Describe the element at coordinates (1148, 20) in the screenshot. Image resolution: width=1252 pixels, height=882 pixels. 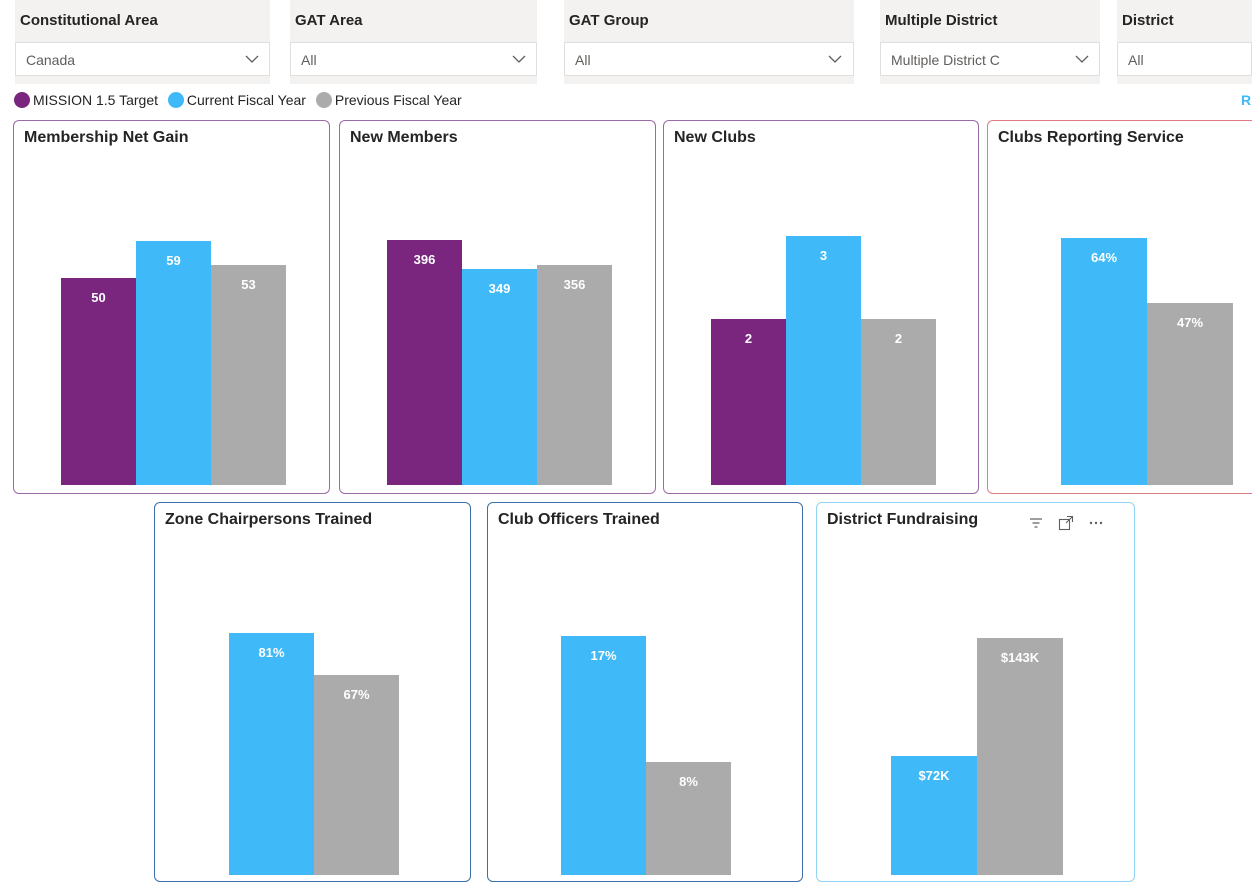
I see `slicer-title: District` at that location.